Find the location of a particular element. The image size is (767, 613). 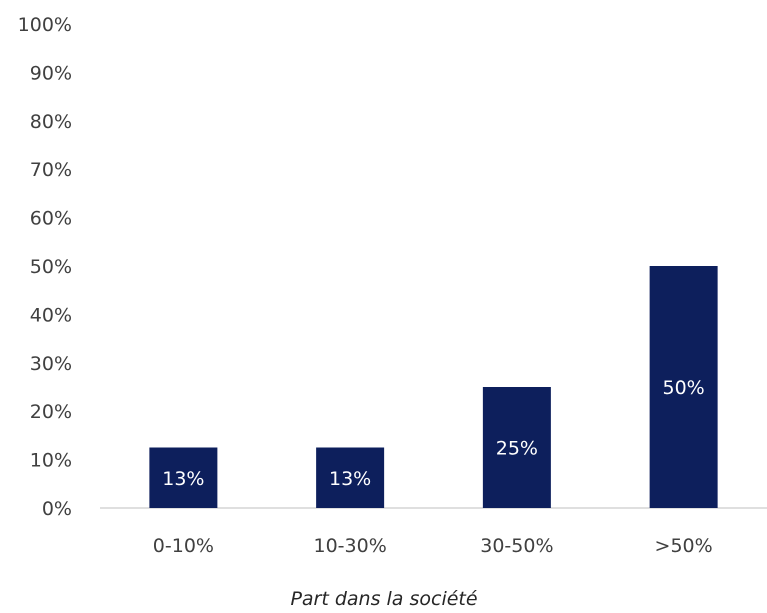

y-tick-label: 30% is located at coordinates (51, 364).